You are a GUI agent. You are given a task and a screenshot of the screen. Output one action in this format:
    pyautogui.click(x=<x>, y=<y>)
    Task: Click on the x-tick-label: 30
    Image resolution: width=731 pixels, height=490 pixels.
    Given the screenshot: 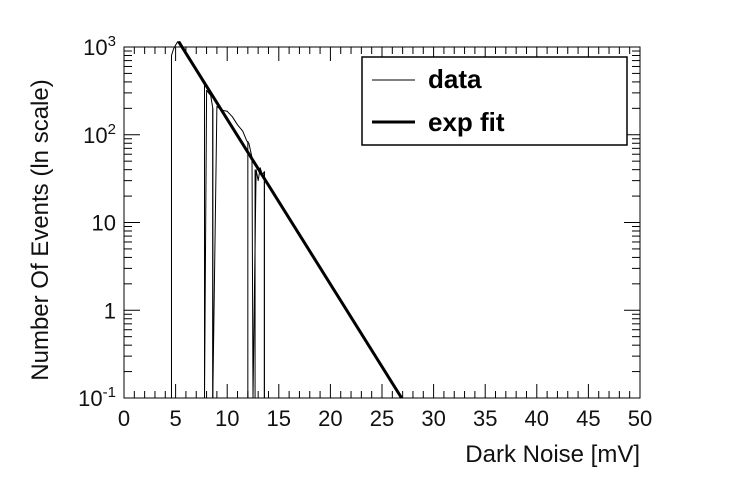 What is the action you would take?
    pyautogui.click(x=433, y=418)
    